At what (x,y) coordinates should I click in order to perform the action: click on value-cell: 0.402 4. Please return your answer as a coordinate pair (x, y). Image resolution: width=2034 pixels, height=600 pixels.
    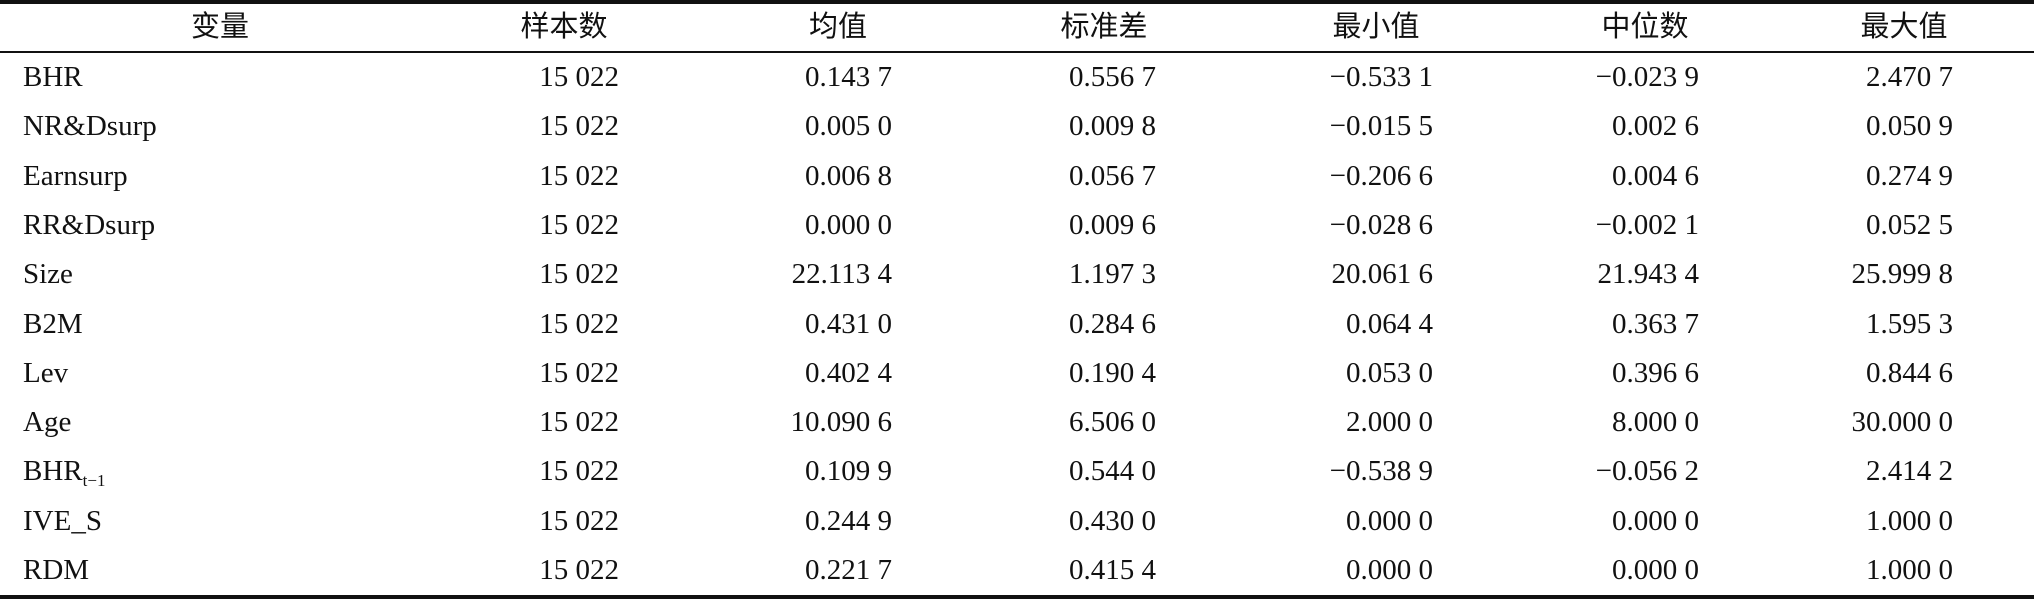
    Looking at the image, I should click on (848, 372).